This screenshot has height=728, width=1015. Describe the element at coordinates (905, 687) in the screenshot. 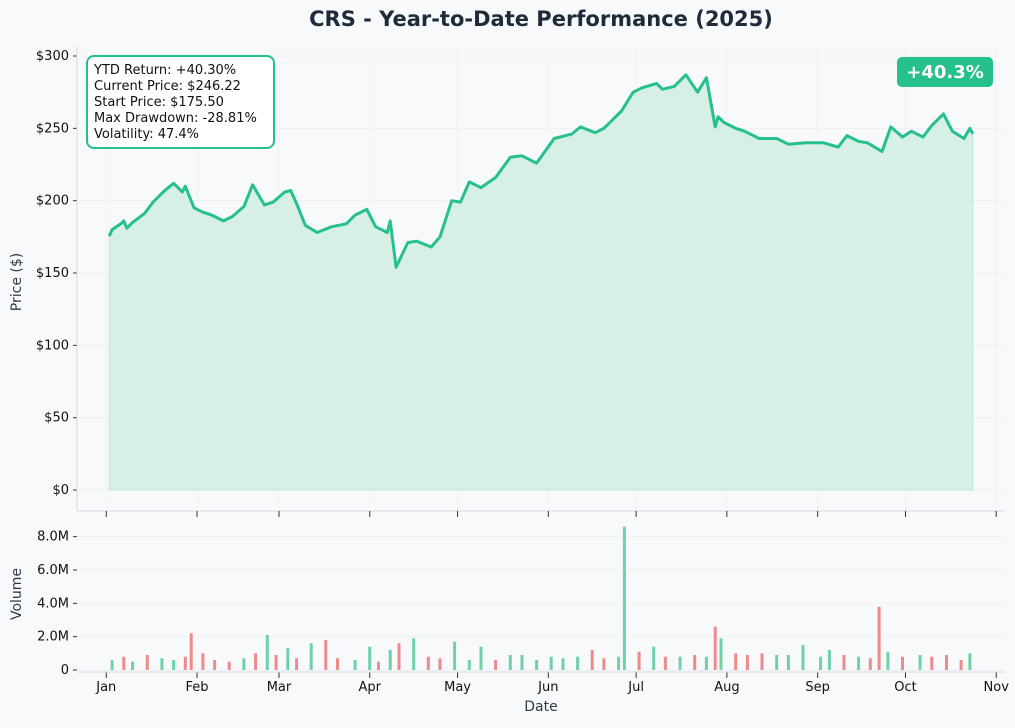

I see `x-tick-label: Oct` at that location.